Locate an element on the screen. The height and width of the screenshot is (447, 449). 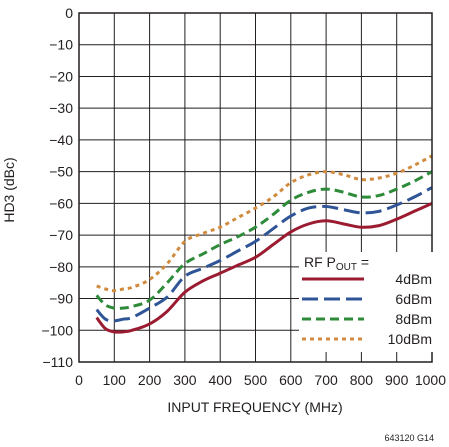
x-tick-label: 100 is located at coordinates (115, 380).